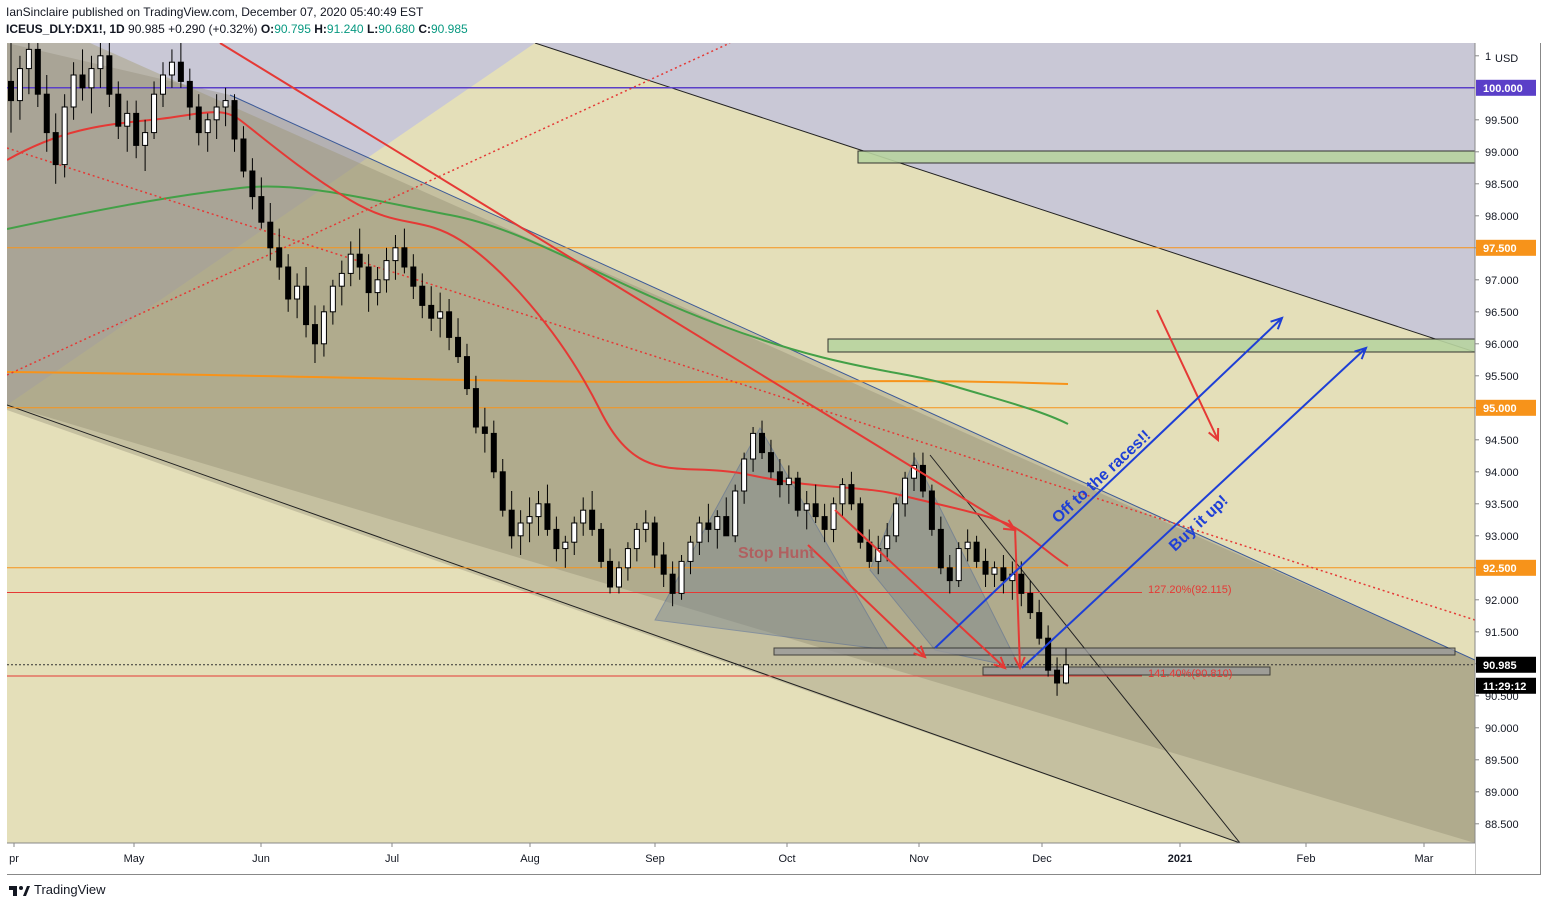 This screenshot has width=1546, height=909. What do you see at coordinates (1502, 473) in the screenshot?
I see `y-tick-label: 94.000` at bounding box center [1502, 473].